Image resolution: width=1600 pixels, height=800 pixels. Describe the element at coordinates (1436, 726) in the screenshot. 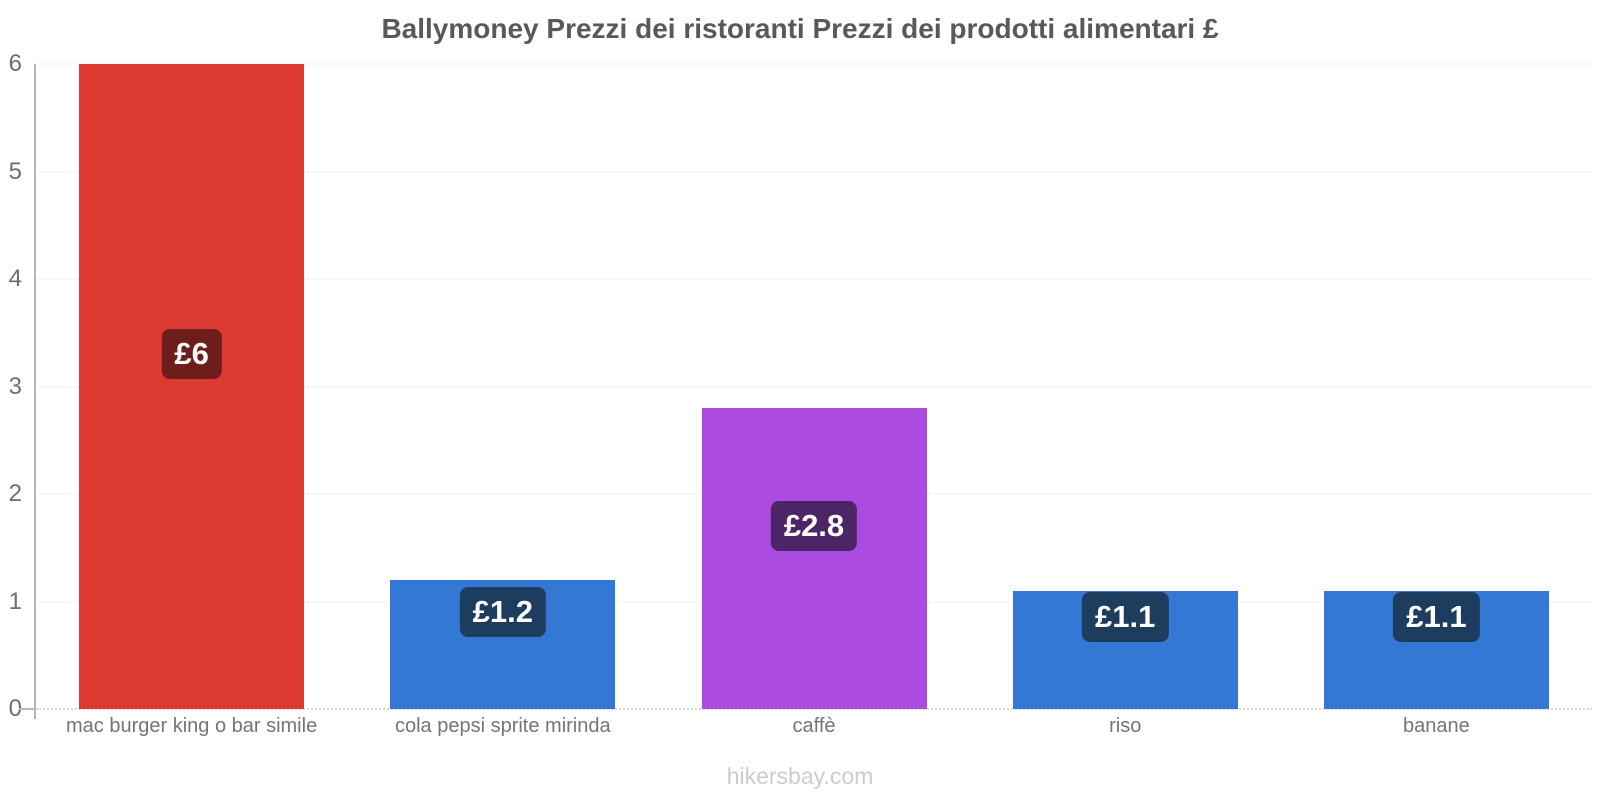

I see `x-axis-category-label: banane` at that location.